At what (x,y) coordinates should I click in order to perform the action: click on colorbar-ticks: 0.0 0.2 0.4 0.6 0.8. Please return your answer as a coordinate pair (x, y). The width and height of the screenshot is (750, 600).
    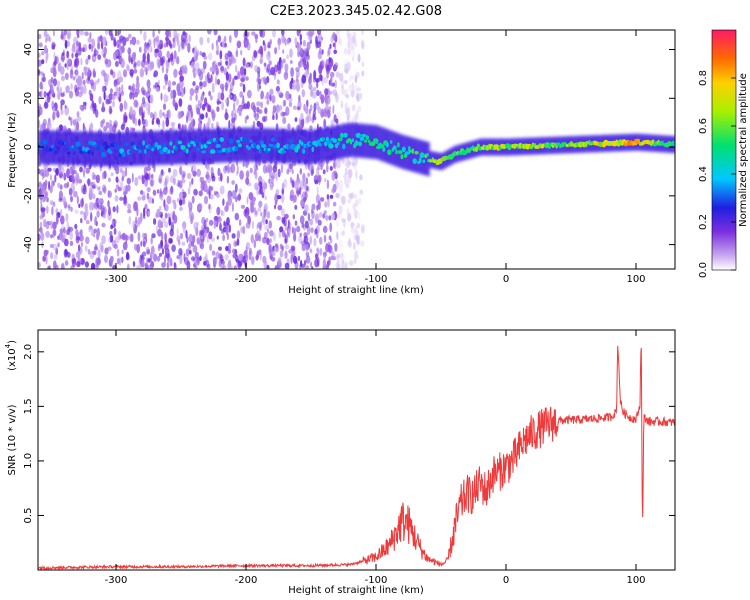
    Looking at the image, I should click on (717, 174).